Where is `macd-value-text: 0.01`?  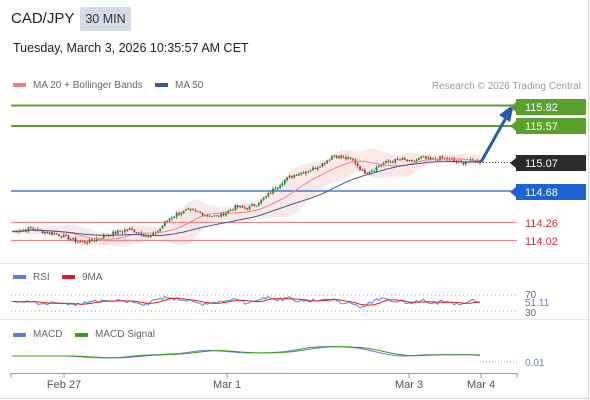
macd-value-text: 0.01 is located at coordinates (535, 363).